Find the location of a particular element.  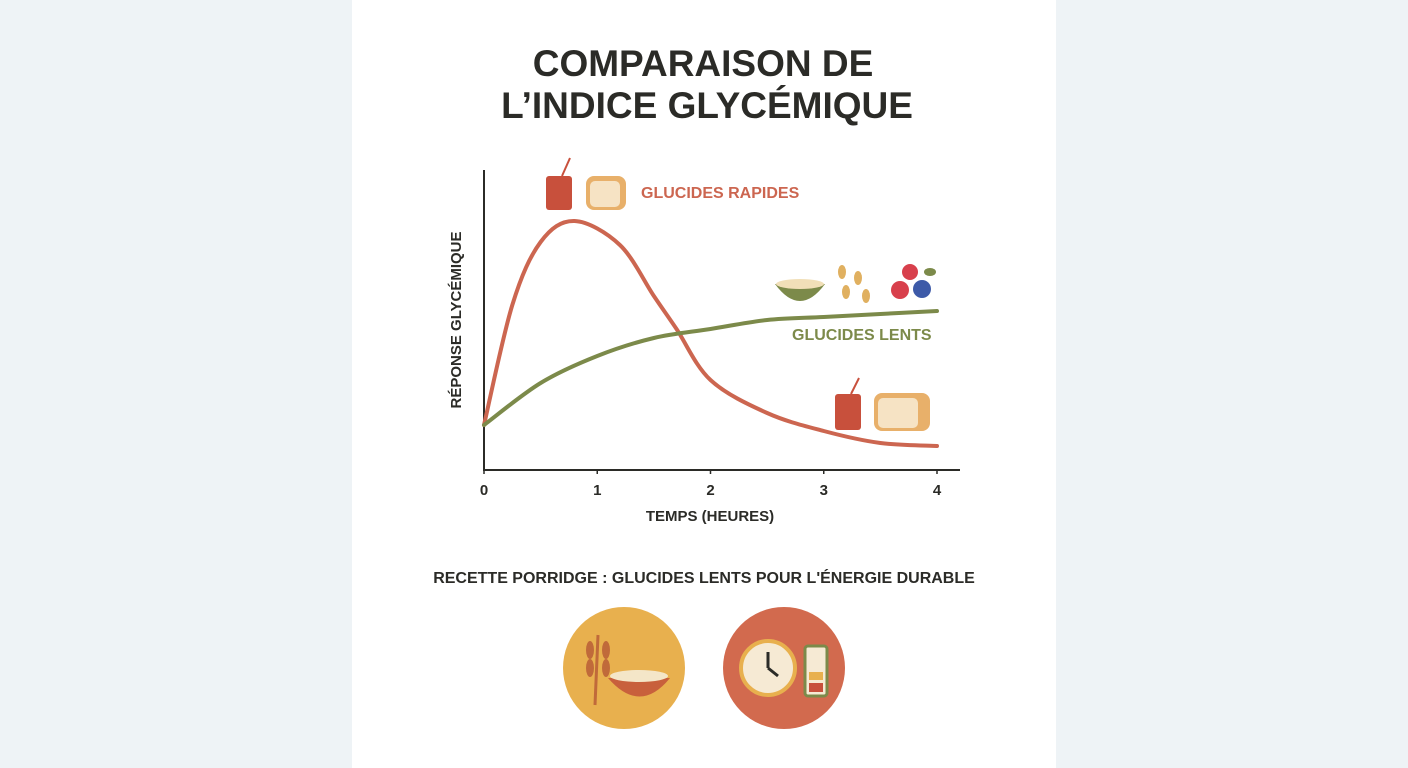

x-tick-label: 2 is located at coordinates (710, 490).